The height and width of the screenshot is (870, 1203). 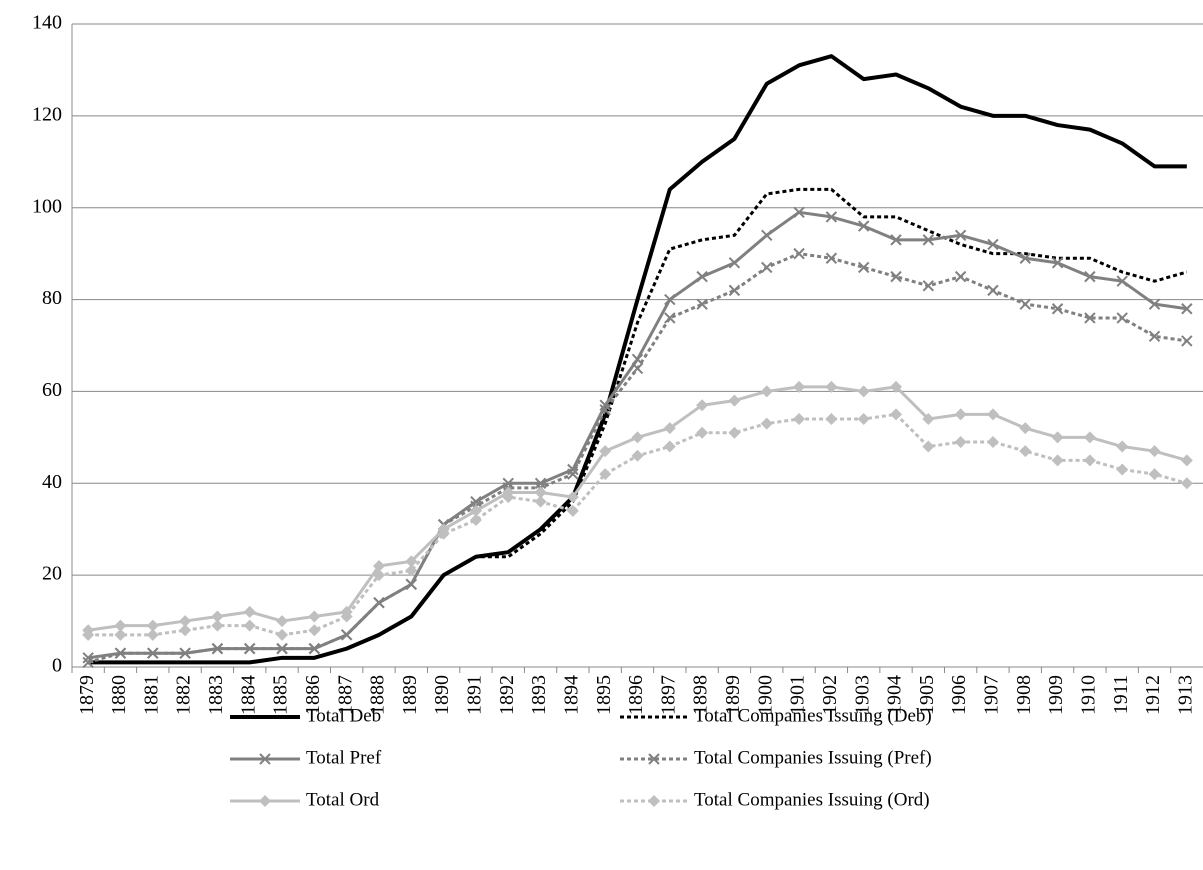 What do you see at coordinates (813, 757) in the screenshot?
I see `legend-label: Total Companies Issuing (Pref)` at bounding box center [813, 757].